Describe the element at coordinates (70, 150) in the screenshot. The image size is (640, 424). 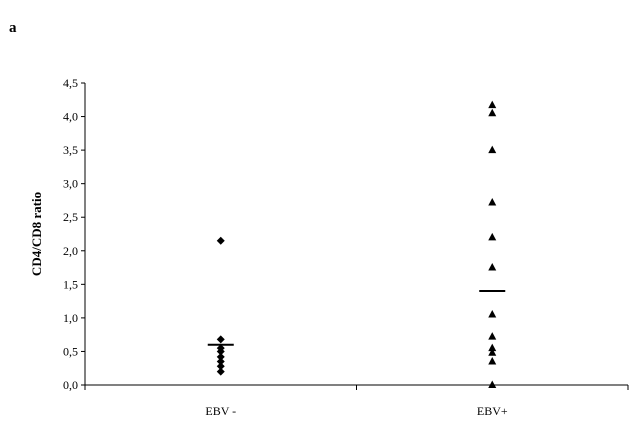
I see `y-tick-label: 3,5` at that location.